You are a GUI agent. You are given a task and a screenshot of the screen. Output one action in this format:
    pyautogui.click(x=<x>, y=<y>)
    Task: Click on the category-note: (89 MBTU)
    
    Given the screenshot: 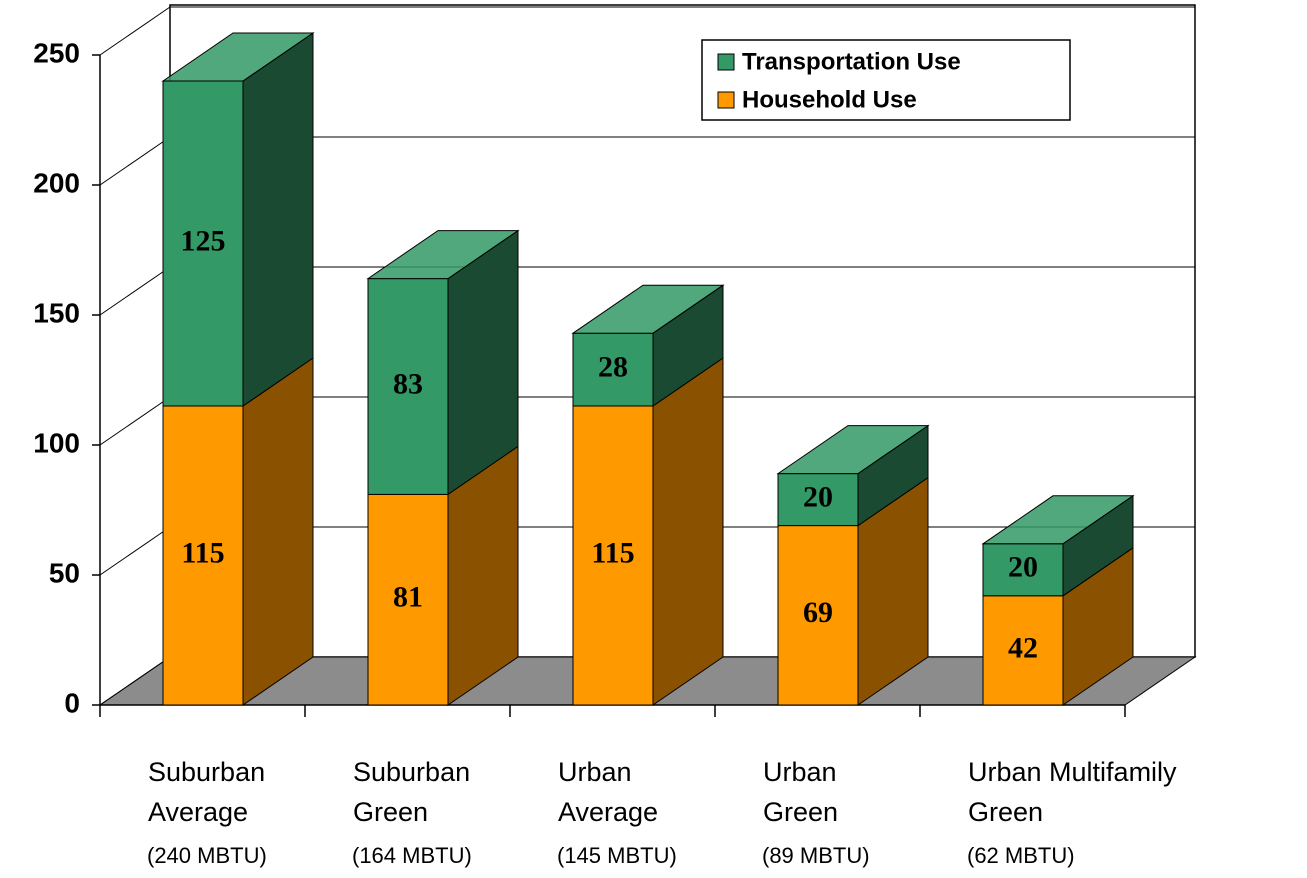 What is the action you would take?
    pyautogui.click(x=816, y=855)
    